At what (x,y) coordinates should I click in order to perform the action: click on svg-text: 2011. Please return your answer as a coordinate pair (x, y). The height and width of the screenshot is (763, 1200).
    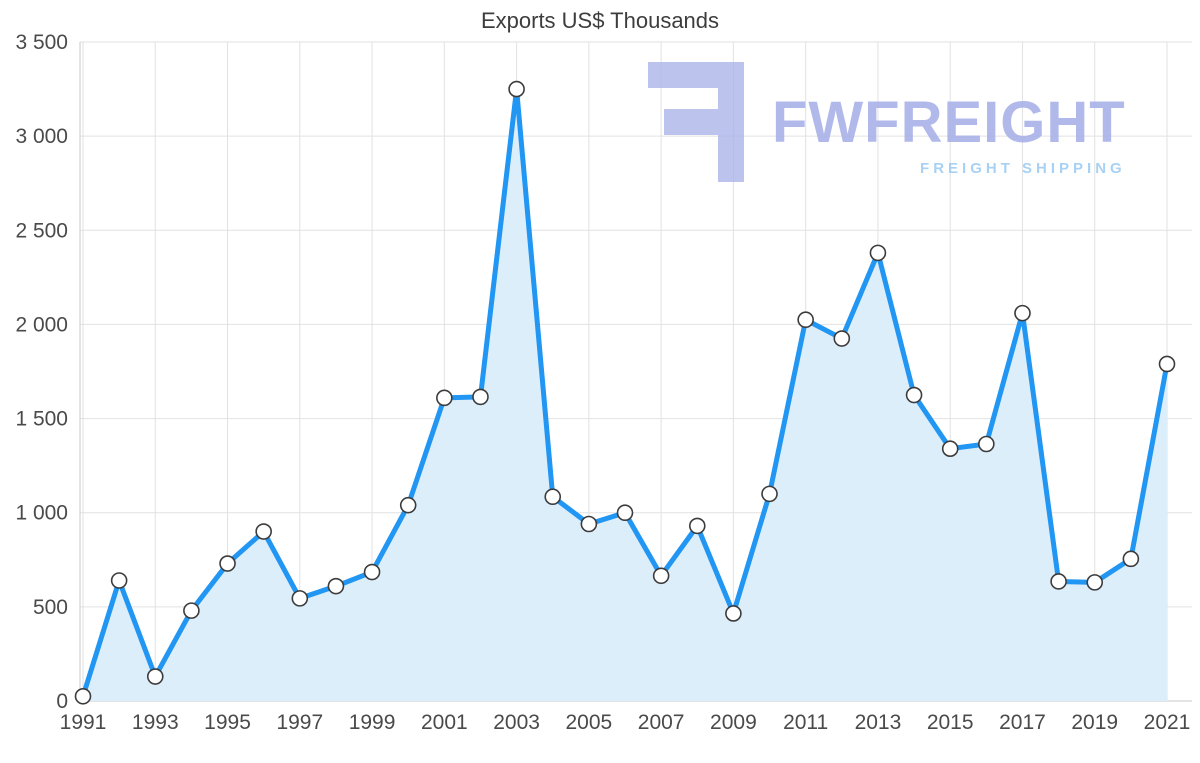
    Looking at the image, I should click on (805, 722).